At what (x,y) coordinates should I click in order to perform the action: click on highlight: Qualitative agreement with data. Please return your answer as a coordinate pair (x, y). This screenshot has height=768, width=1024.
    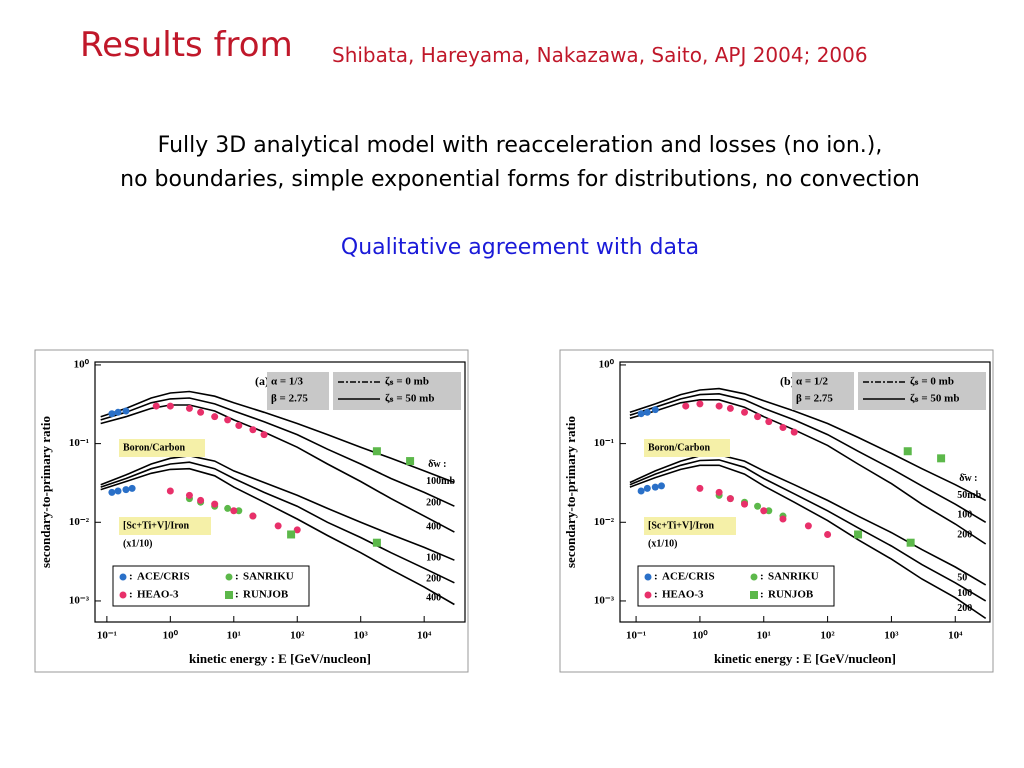
    Looking at the image, I should click on (520, 247).